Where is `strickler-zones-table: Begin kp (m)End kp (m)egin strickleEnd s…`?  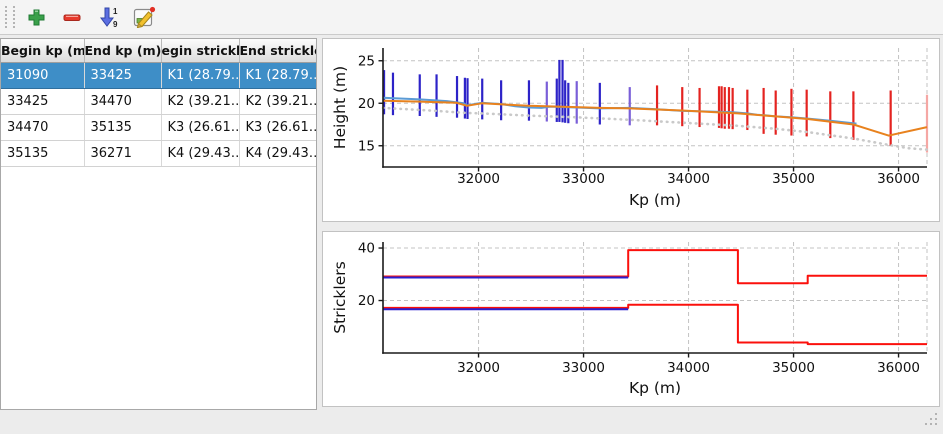 strickler-zones-table: Begin kp (m)End kp (m)egin strickleEnd s… is located at coordinates (158, 103).